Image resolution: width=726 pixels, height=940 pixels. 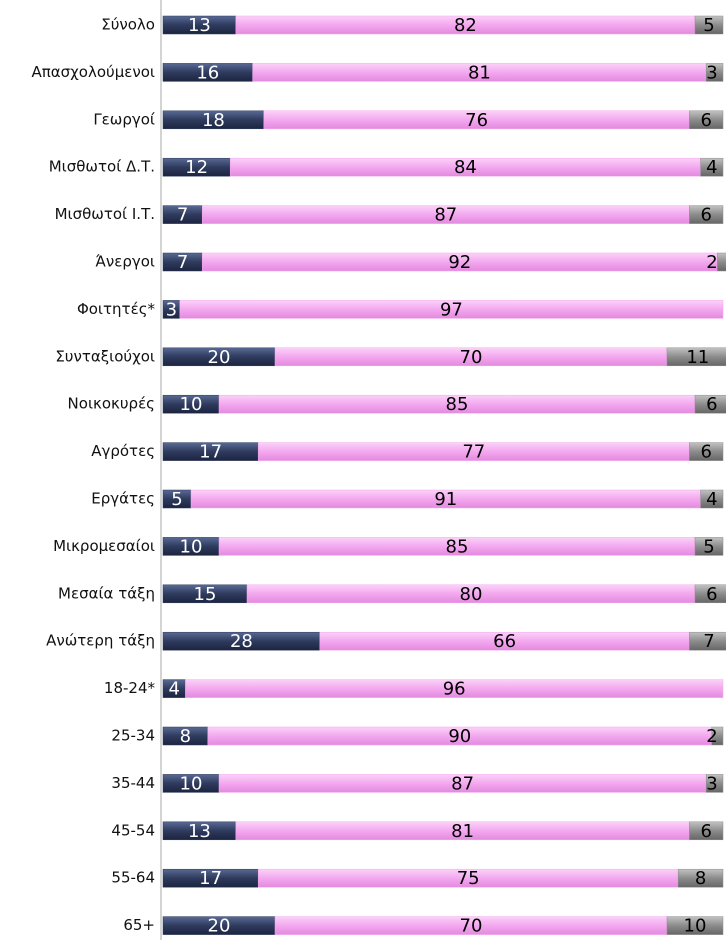 I want to click on value-label: 97, so click(x=451, y=309).